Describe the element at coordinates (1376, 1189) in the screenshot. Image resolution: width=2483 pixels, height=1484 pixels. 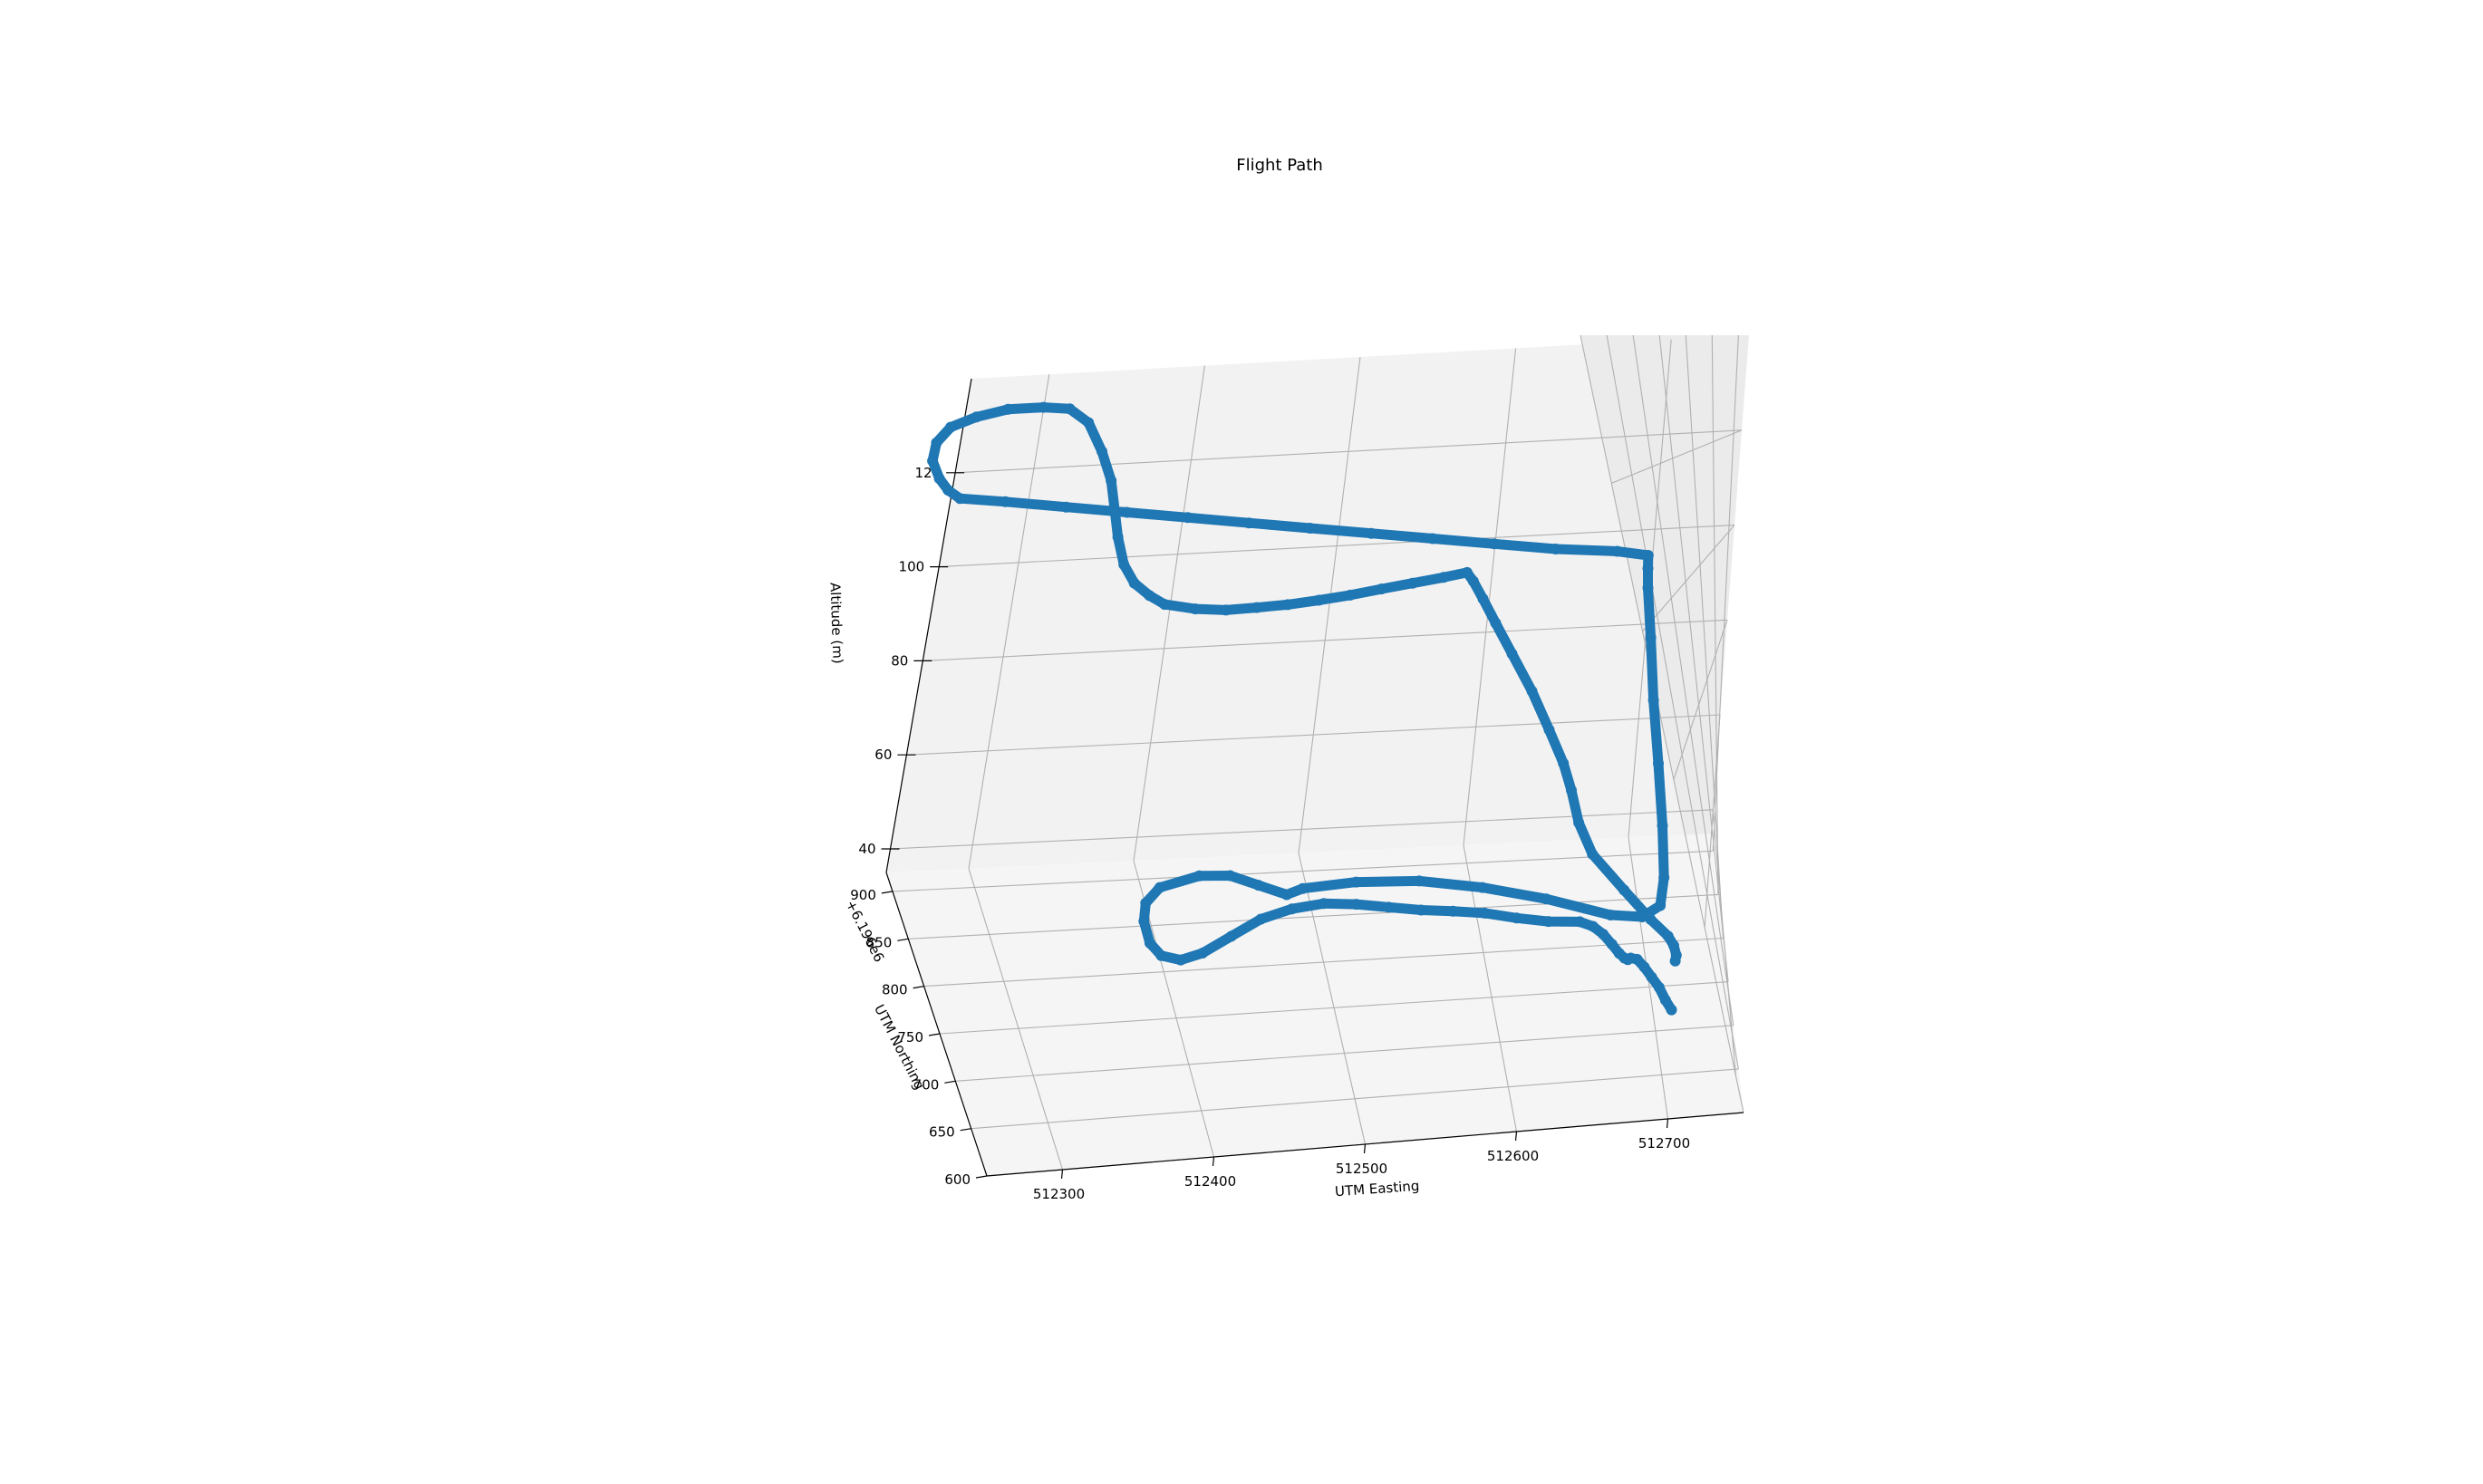
I see `x-axis-label: UTM Easting` at that location.